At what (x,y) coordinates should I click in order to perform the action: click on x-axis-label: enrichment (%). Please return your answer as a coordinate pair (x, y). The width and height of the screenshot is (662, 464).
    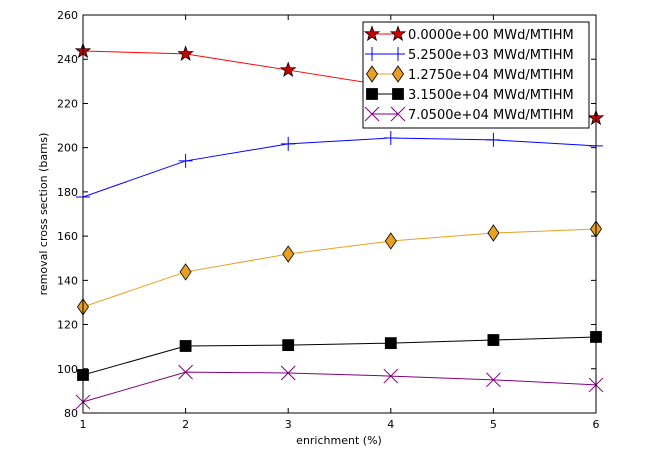
    Looking at the image, I should click on (339, 440).